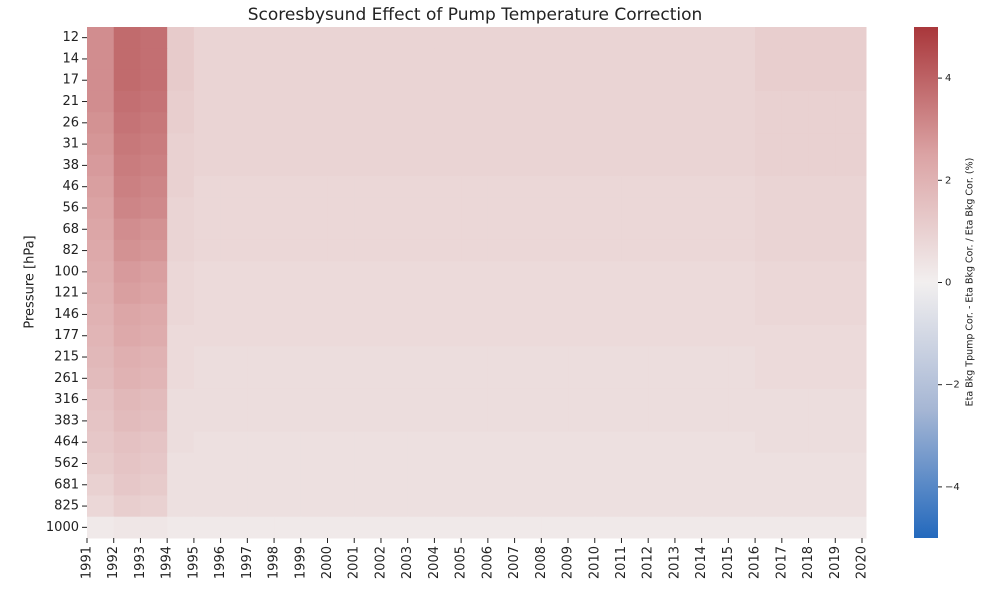 The height and width of the screenshot is (590, 990). I want to click on y-tick-label: 46, so click(70, 186).